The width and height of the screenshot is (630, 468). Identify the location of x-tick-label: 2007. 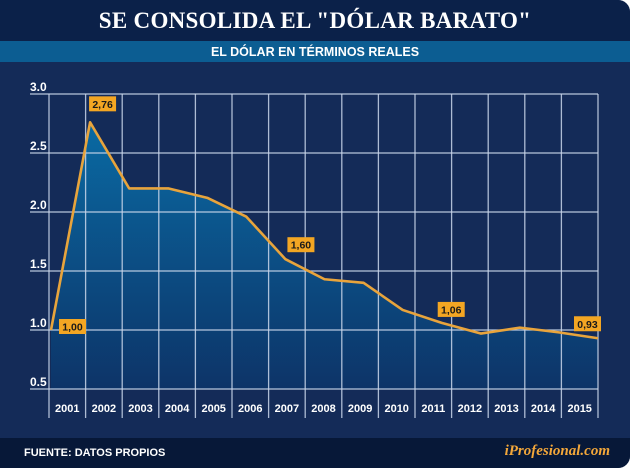
(287, 409).